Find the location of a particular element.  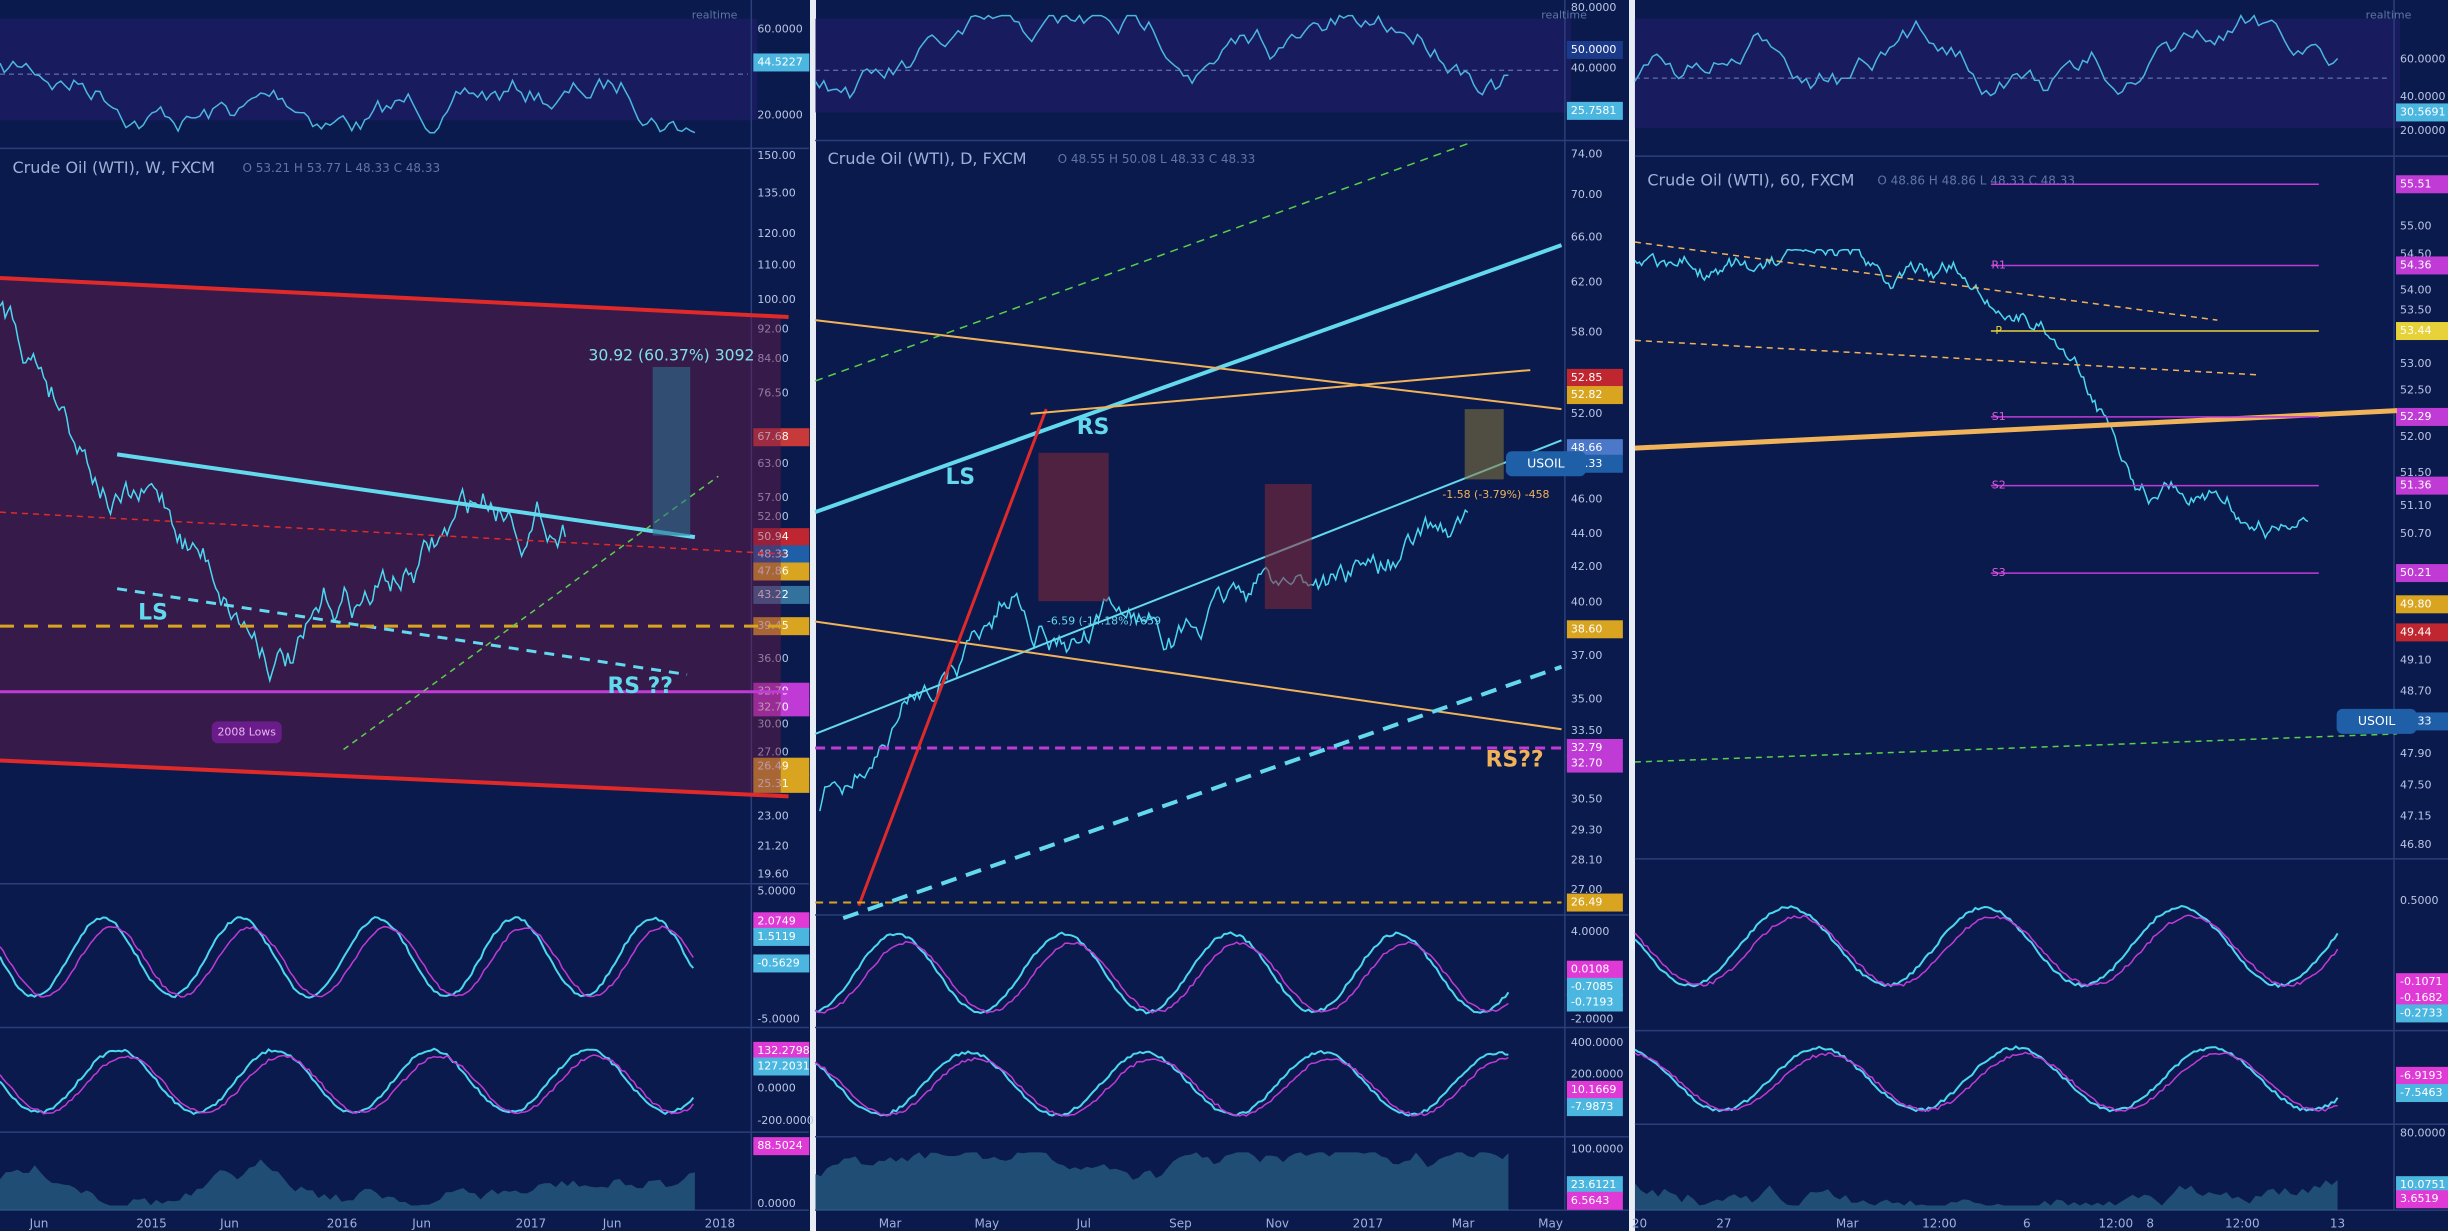

price-tag-label: 88.5024 is located at coordinates (780, 1145).